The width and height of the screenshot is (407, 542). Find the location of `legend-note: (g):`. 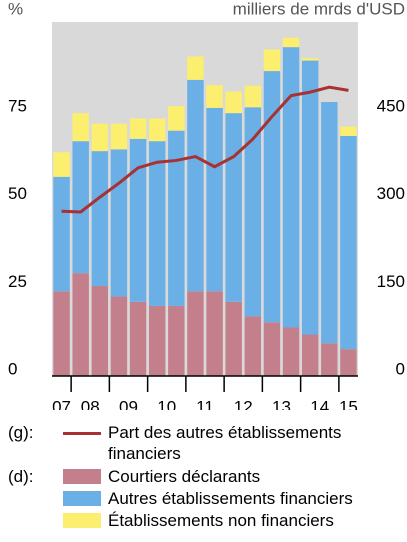

legend-note: (g): is located at coordinates (21, 432).